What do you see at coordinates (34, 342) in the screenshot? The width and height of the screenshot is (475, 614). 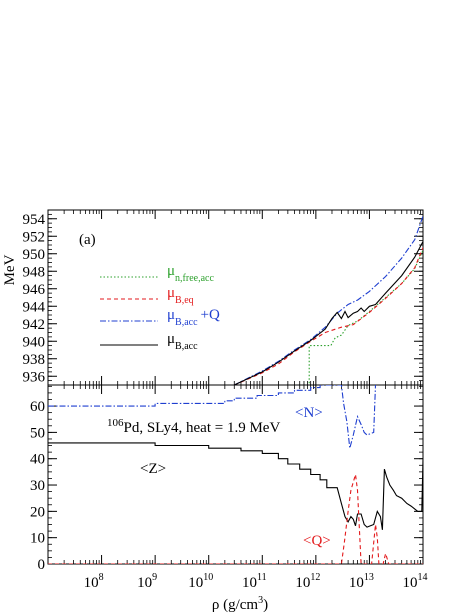 I see `top-ytick-label: 940` at bounding box center [34, 342].